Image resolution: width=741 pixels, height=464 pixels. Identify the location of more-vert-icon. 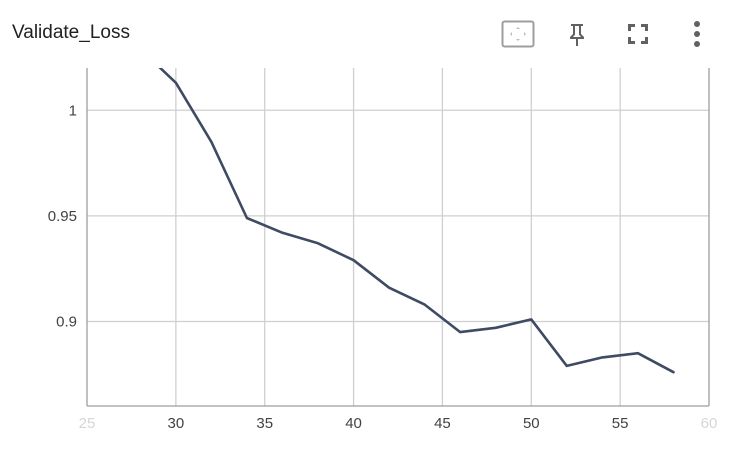
(697, 34).